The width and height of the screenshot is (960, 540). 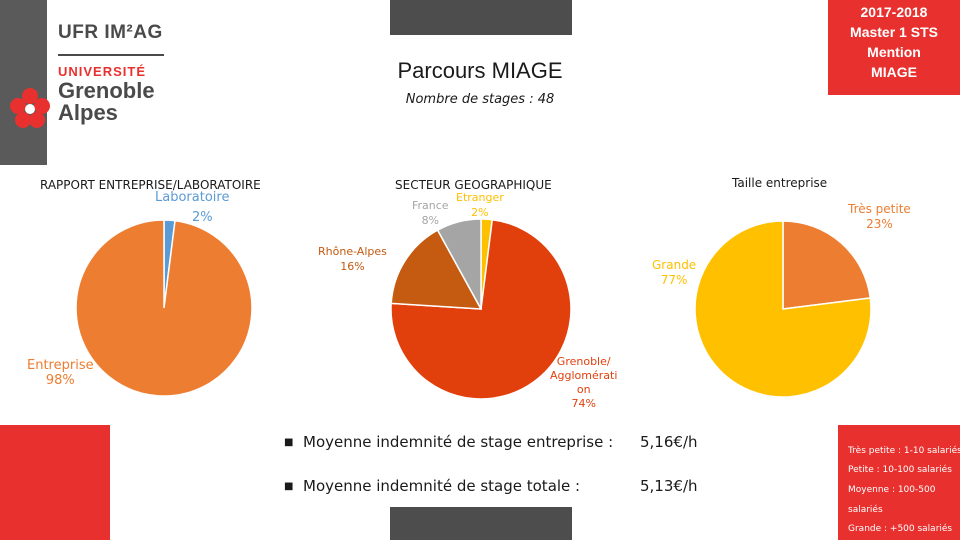 I want to click on ufr-logo-text: UFR IM²AG, so click(x=110, y=32).